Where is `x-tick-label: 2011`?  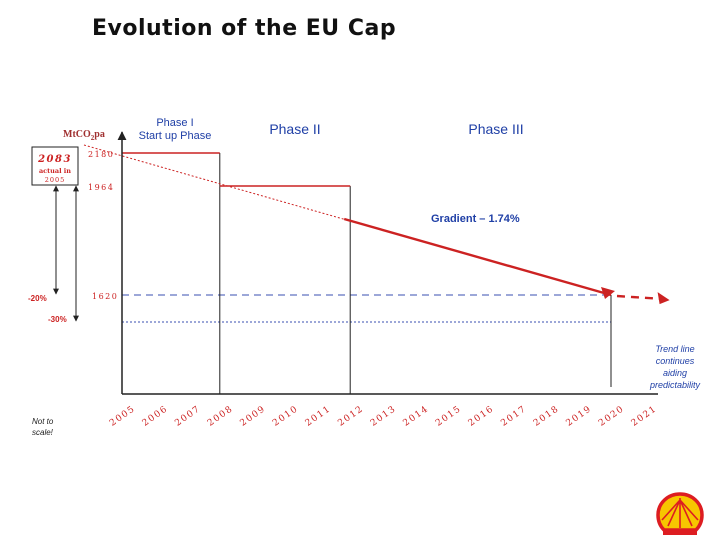 x-tick-label: 2011 is located at coordinates (318, 416).